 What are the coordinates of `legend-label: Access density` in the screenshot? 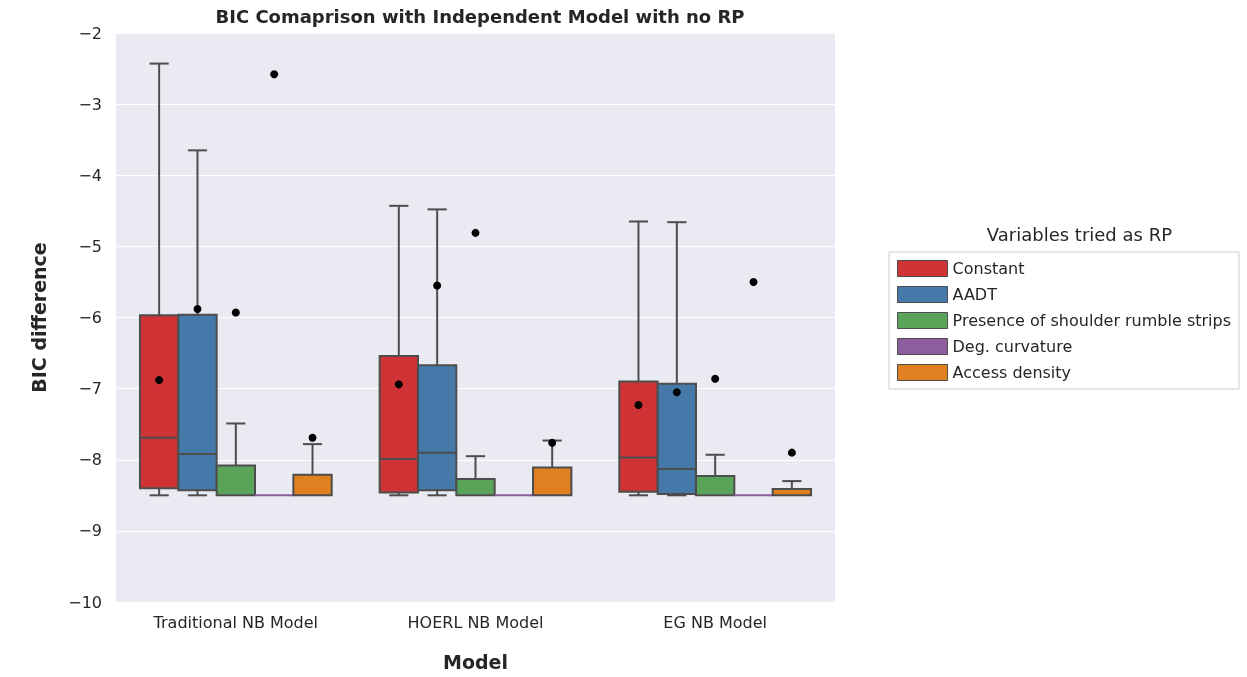 It's located at (1012, 372).